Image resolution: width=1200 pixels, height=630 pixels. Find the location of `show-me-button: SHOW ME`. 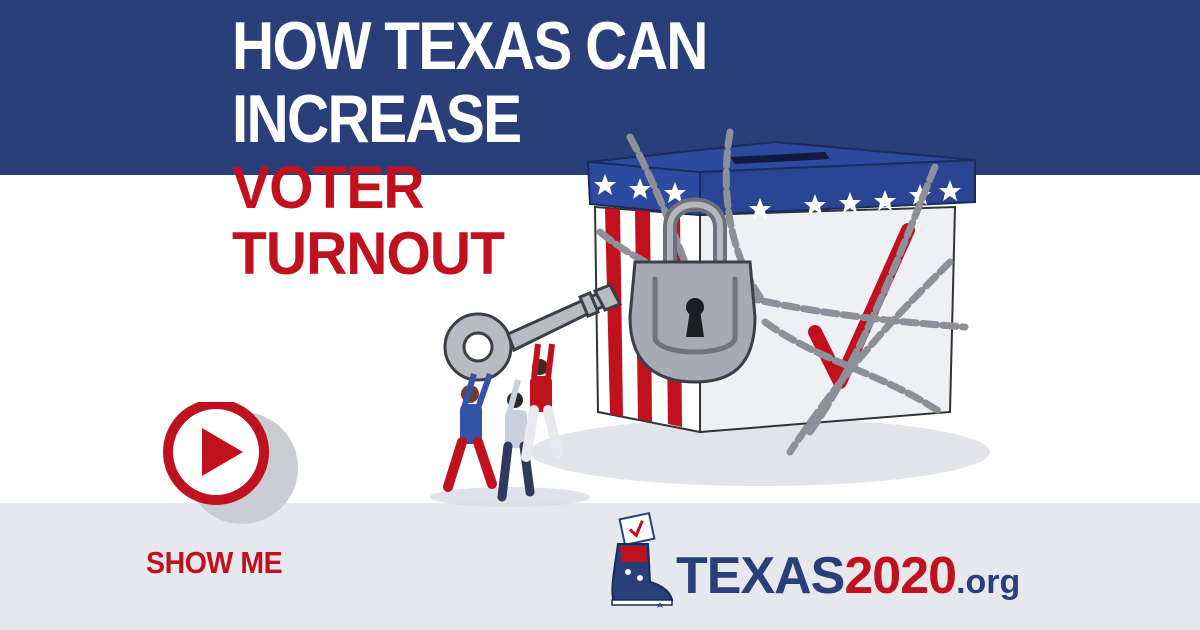

show-me-button: SHOW ME is located at coordinates (214, 562).